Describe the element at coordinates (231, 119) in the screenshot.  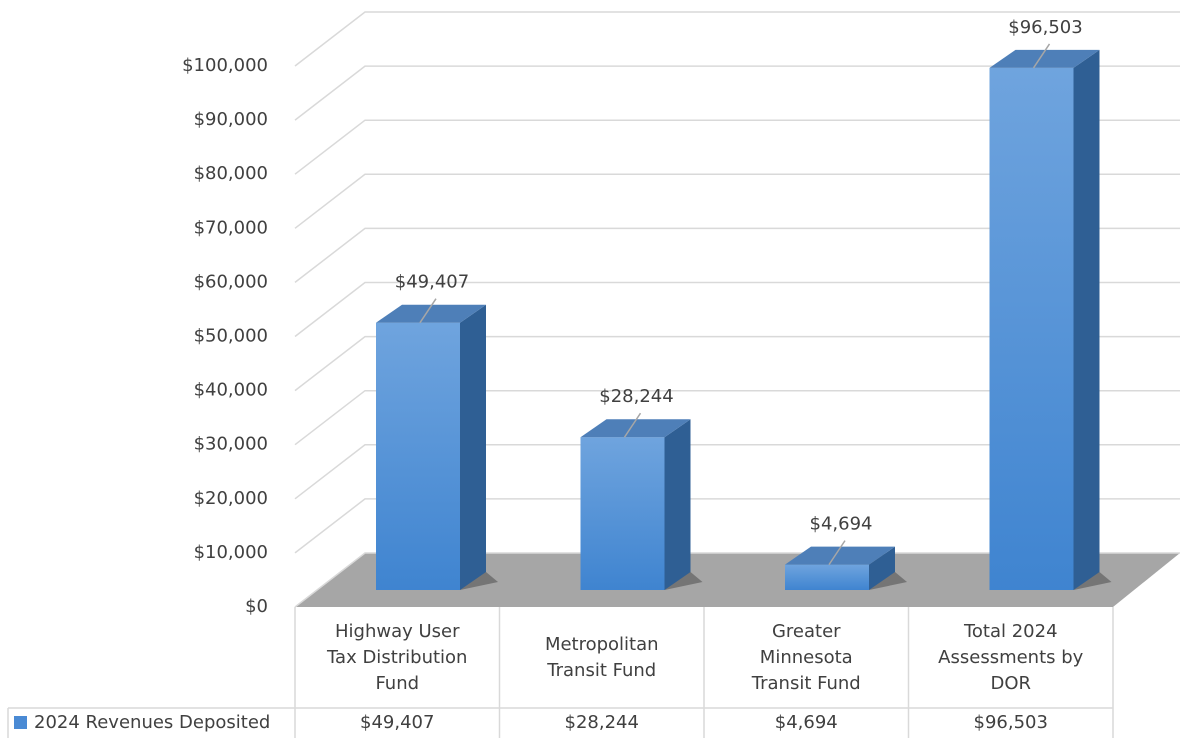
I see `y-tick-label: $90,000` at that location.